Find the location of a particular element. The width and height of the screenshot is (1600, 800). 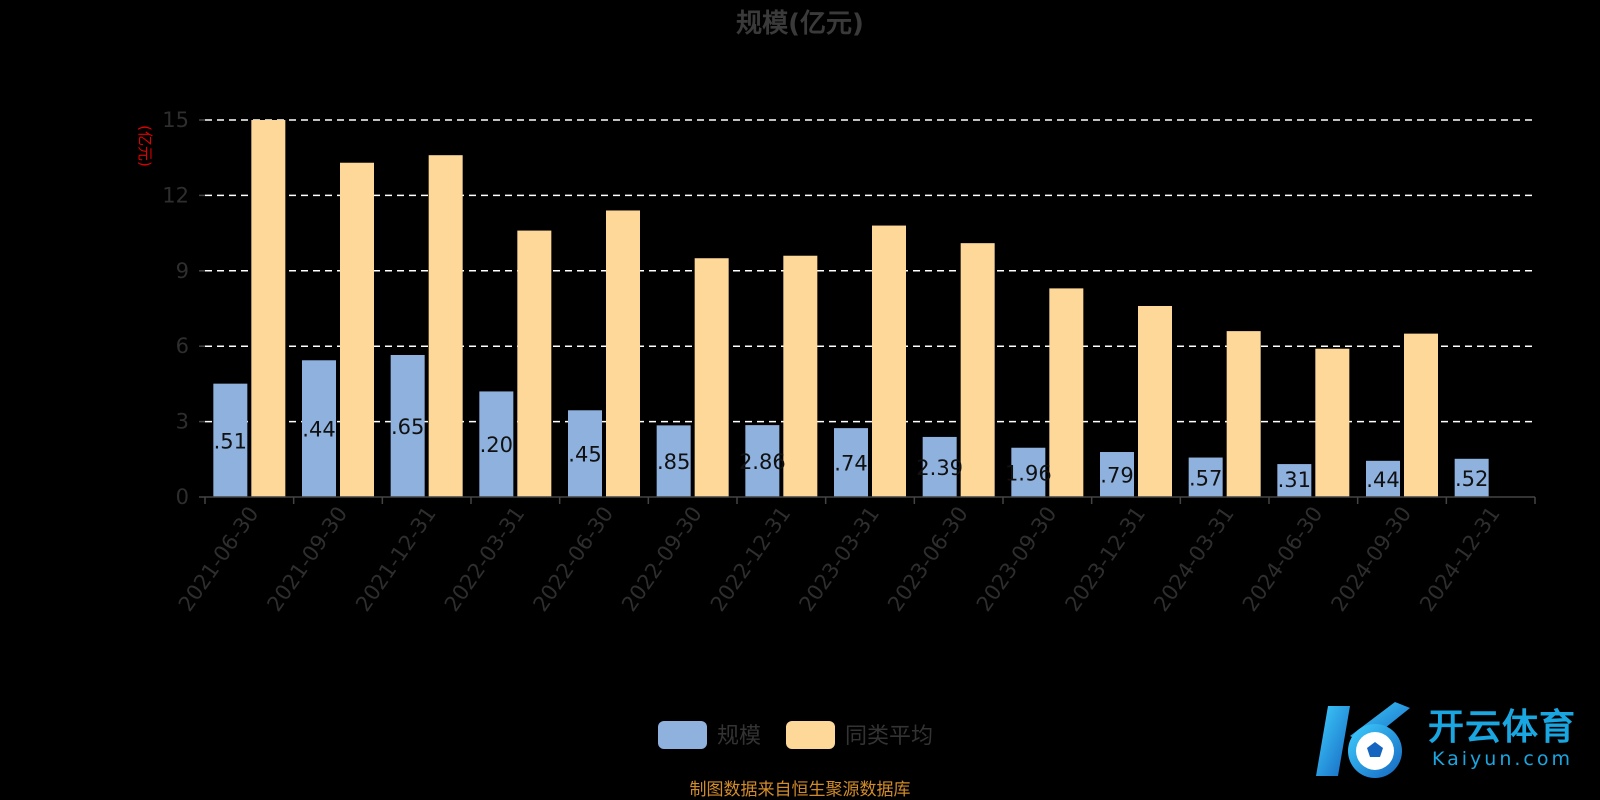

data-label: .51 is located at coordinates (230, 441).